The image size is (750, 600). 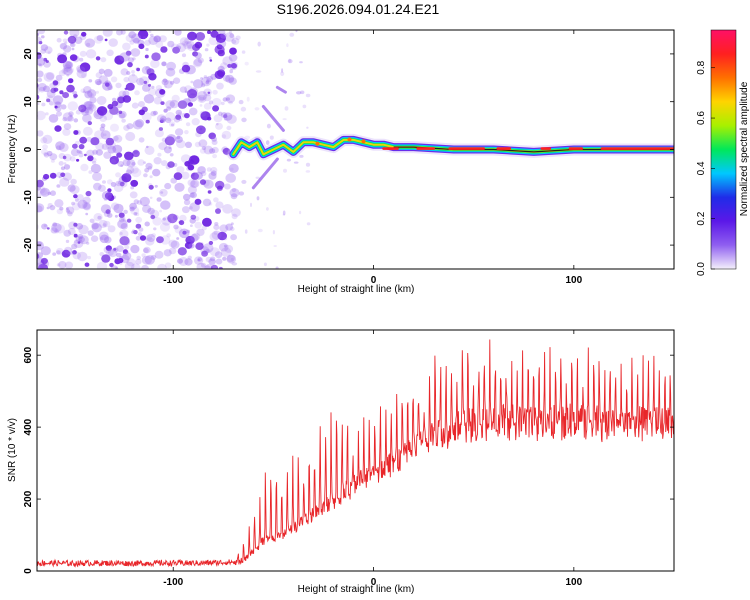 What do you see at coordinates (363, 141) in the screenshot?
I see `signal-hot-spot` at bounding box center [363, 141].